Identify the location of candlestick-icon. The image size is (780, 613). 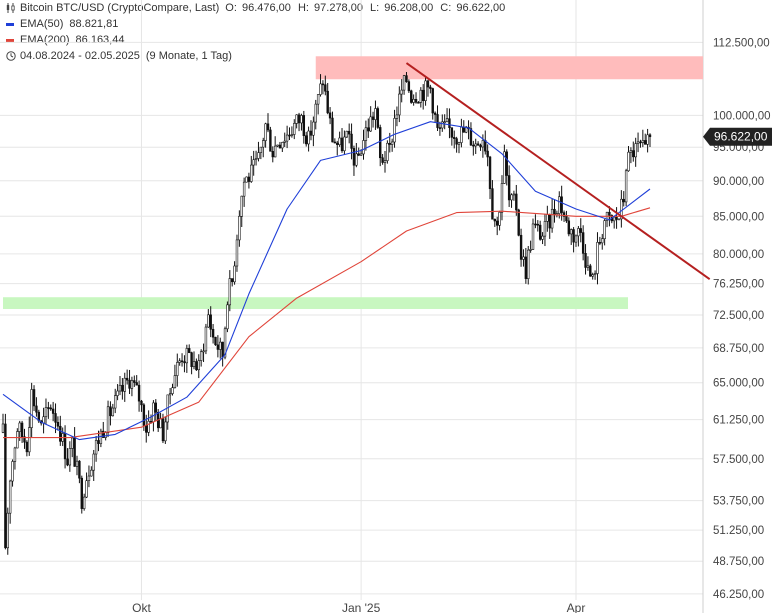
(10, 8).